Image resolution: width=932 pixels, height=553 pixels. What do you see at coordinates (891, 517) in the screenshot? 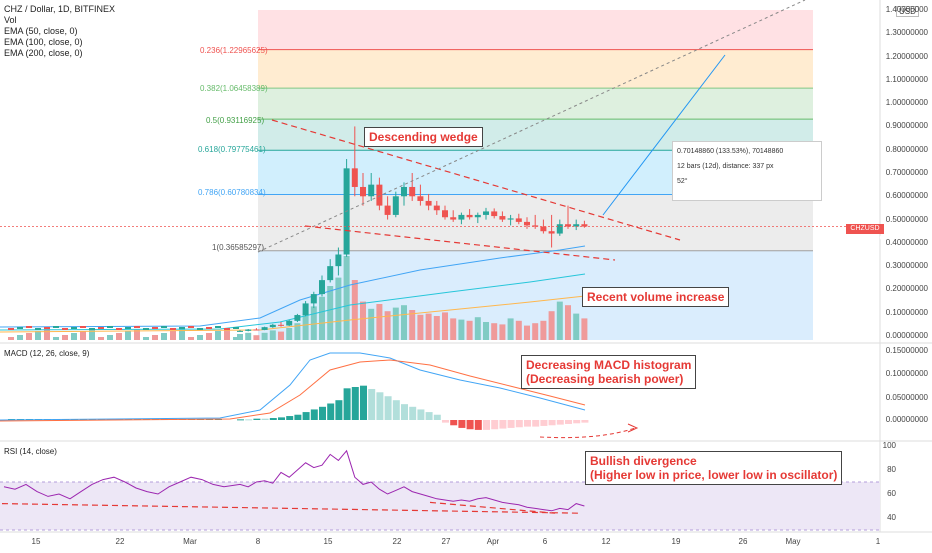
I see `rsi-tick: 40` at bounding box center [891, 517].